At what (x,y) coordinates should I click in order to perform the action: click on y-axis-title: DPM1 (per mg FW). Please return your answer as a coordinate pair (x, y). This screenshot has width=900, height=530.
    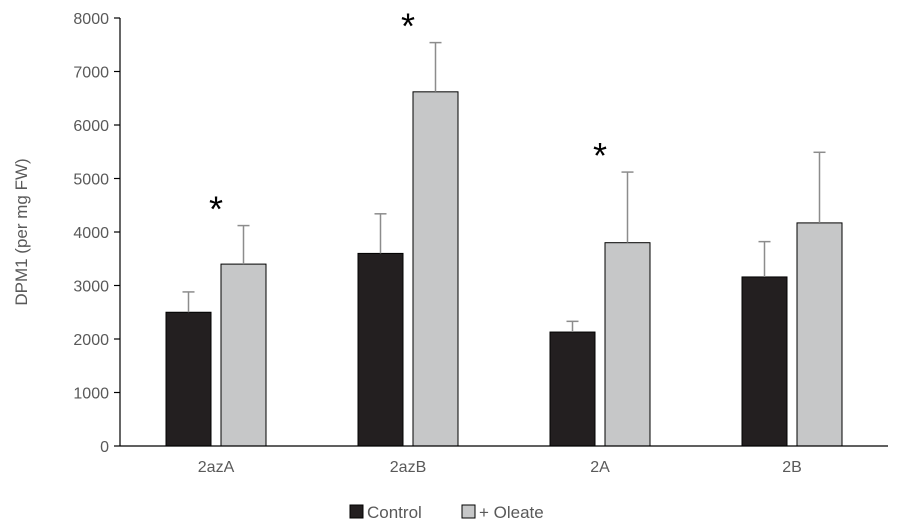
    Looking at the image, I should click on (21, 231).